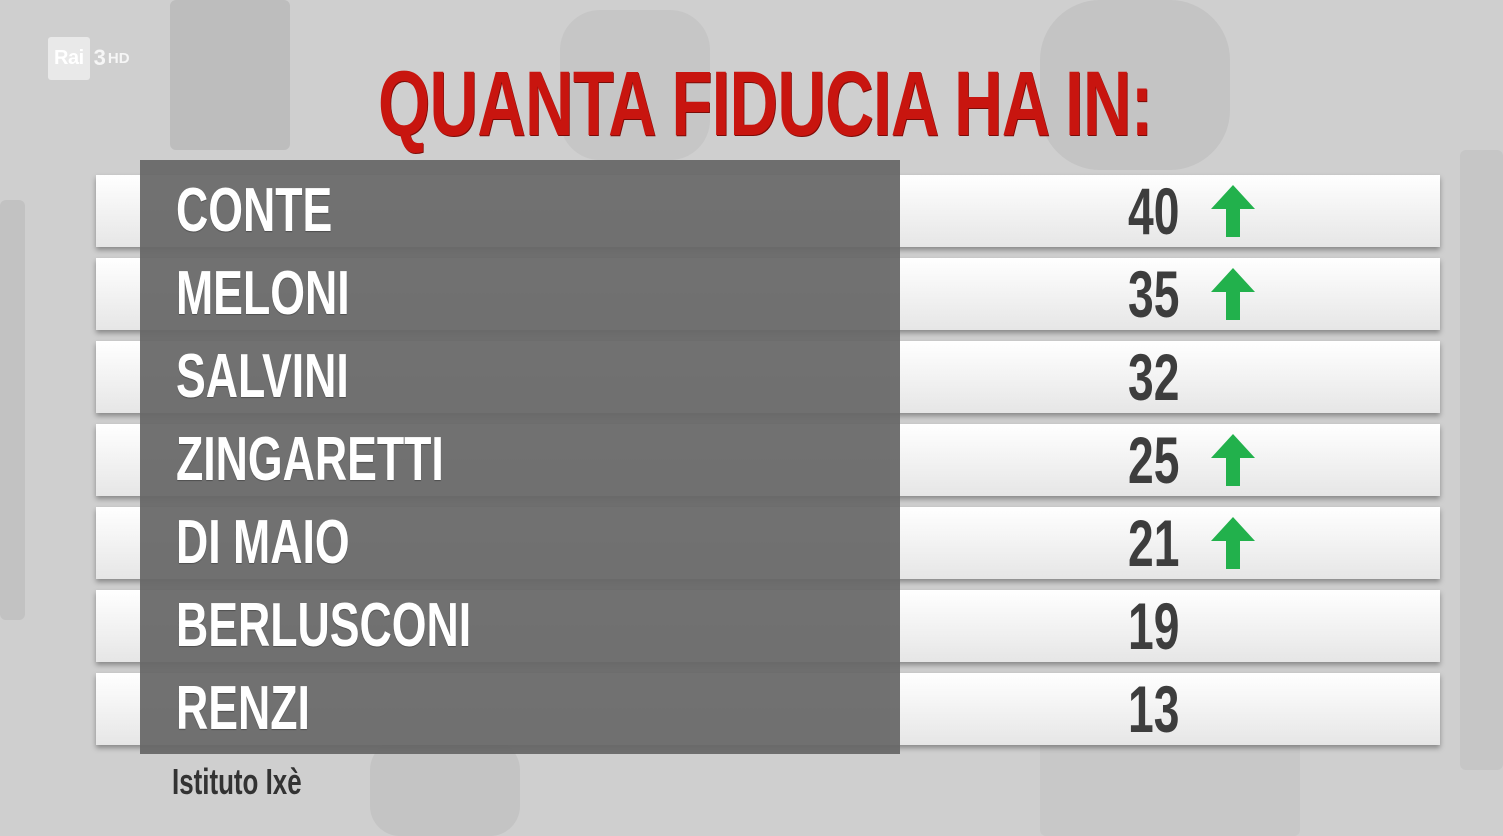  I want to click on channel-number: 3, so click(99, 57).